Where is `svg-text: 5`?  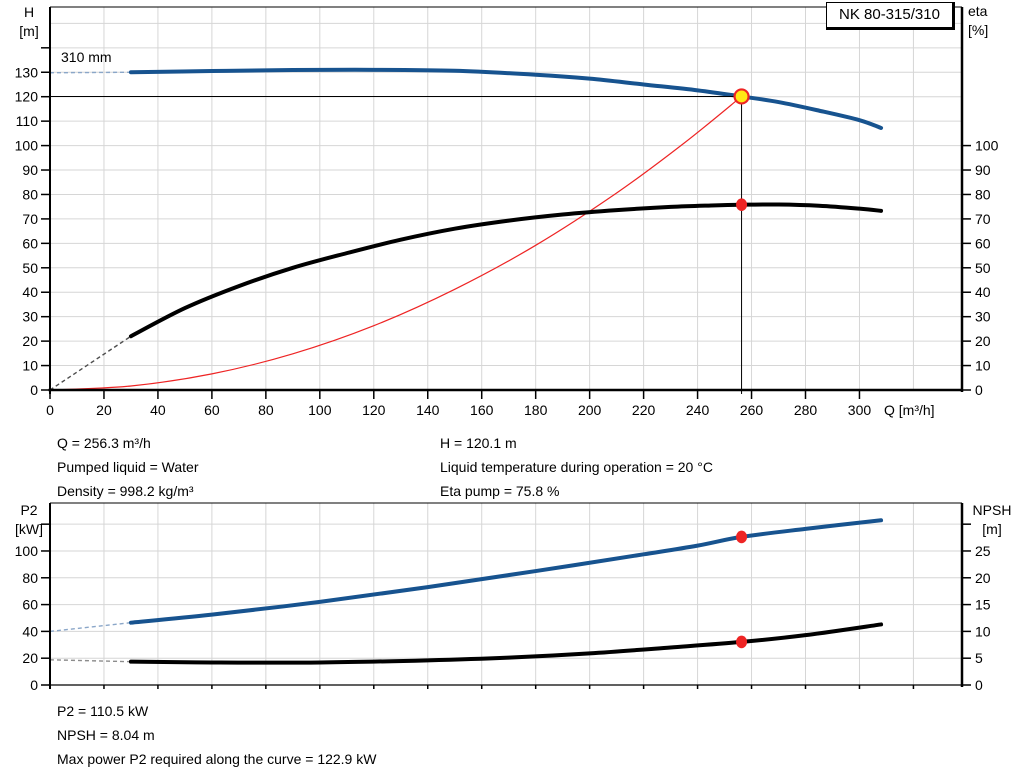 svg-text: 5 is located at coordinates (979, 658).